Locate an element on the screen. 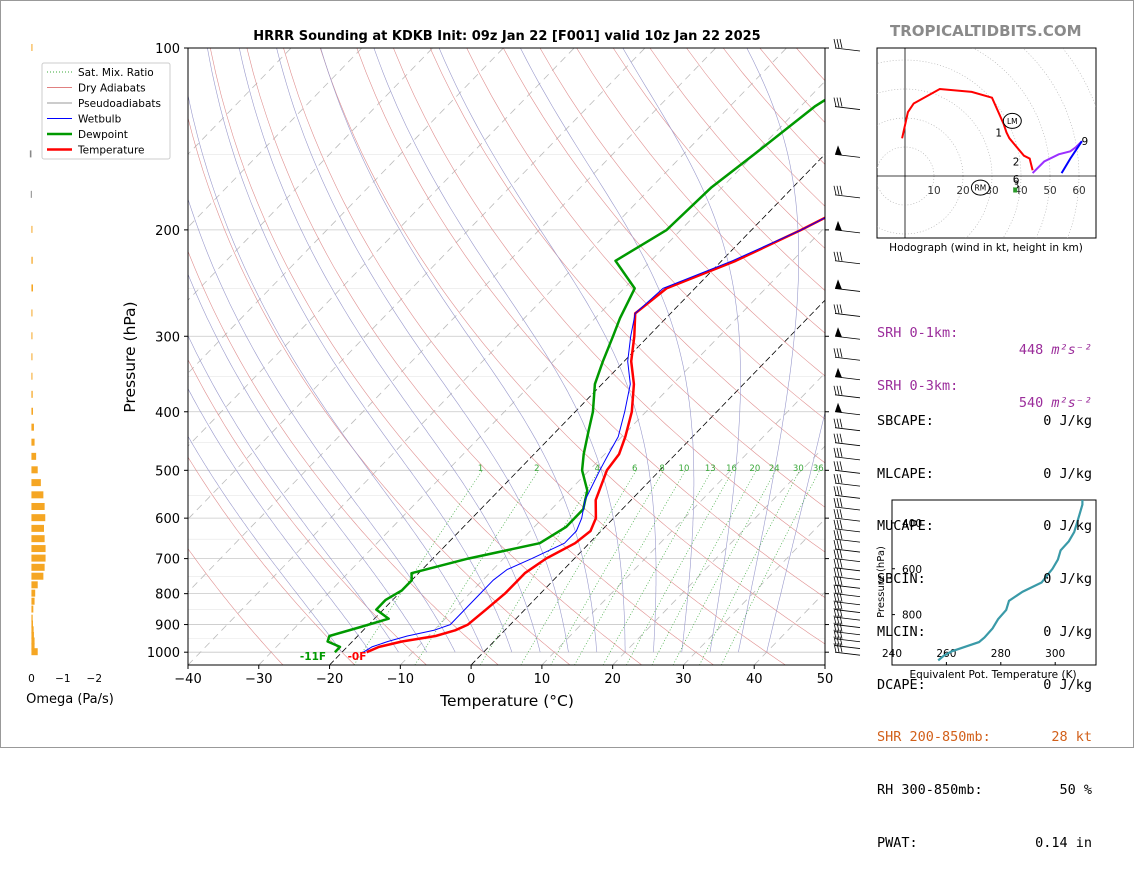 The width and height of the screenshot is (1134, 870). param-label: DCAPE: is located at coordinates (901, 686).